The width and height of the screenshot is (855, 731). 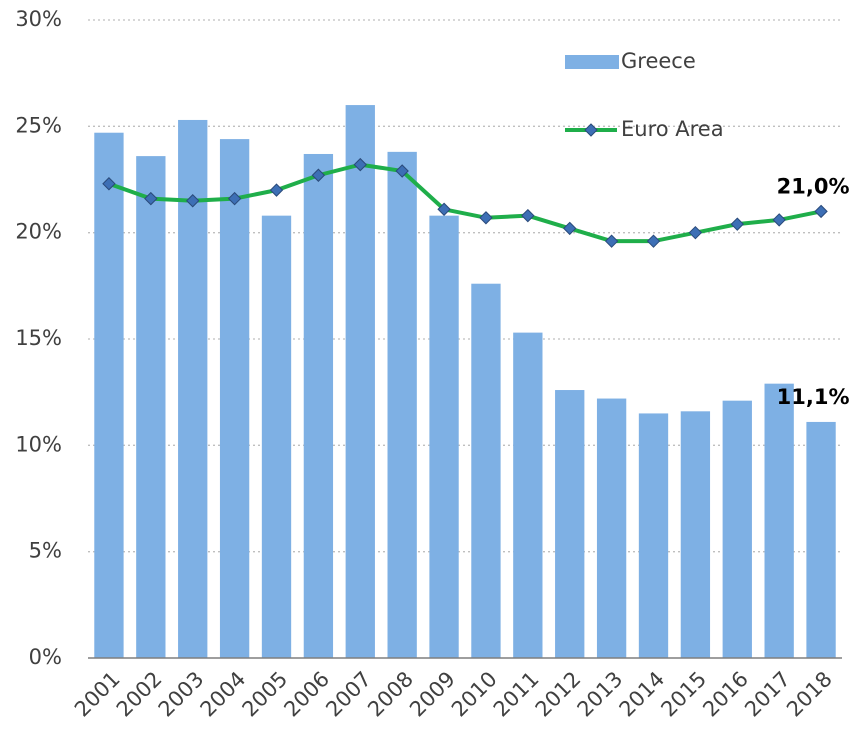 I want to click on y-tick-label: 5%, so click(x=45, y=551).